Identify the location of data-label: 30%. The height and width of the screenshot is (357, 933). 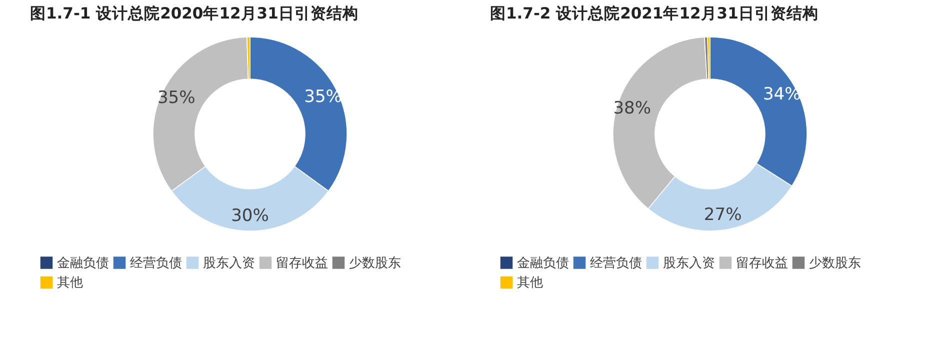
(250, 216).